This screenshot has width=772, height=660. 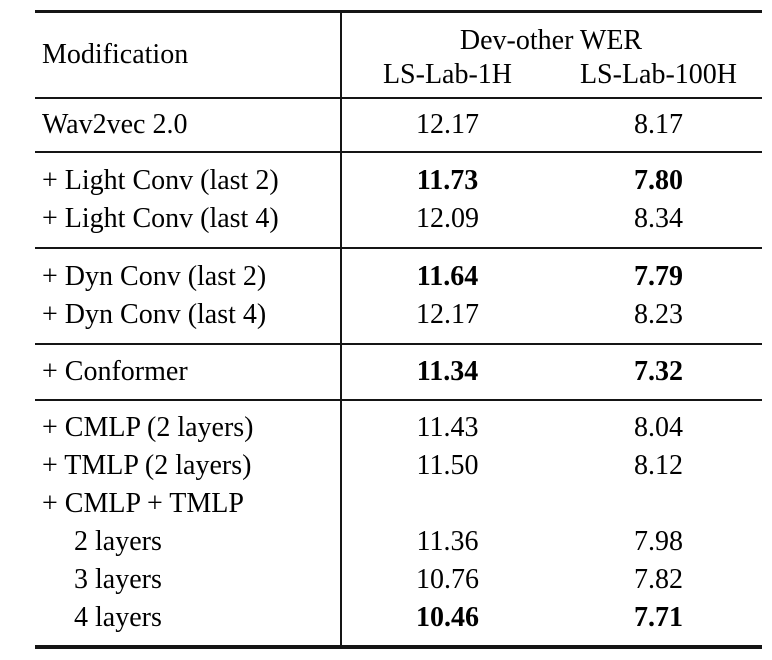 I want to click on modification-cell: 4 layers, so click(x=118, y=617).